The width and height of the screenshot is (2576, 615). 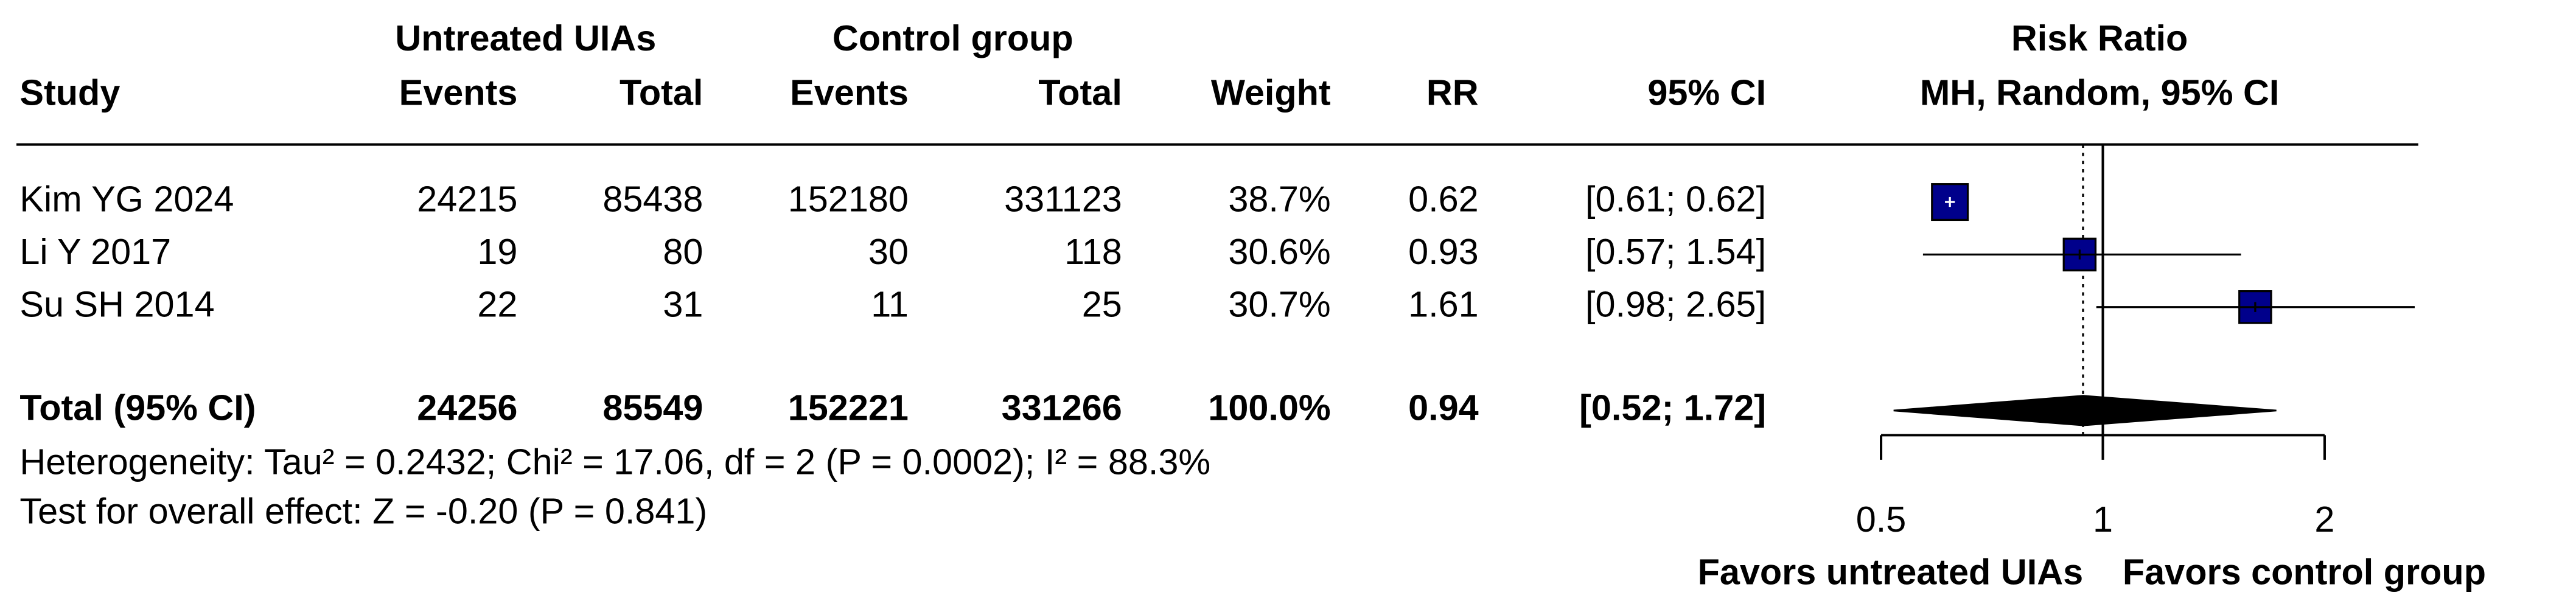 I want to click on column-header: RR, so click(x=1452, y=92).